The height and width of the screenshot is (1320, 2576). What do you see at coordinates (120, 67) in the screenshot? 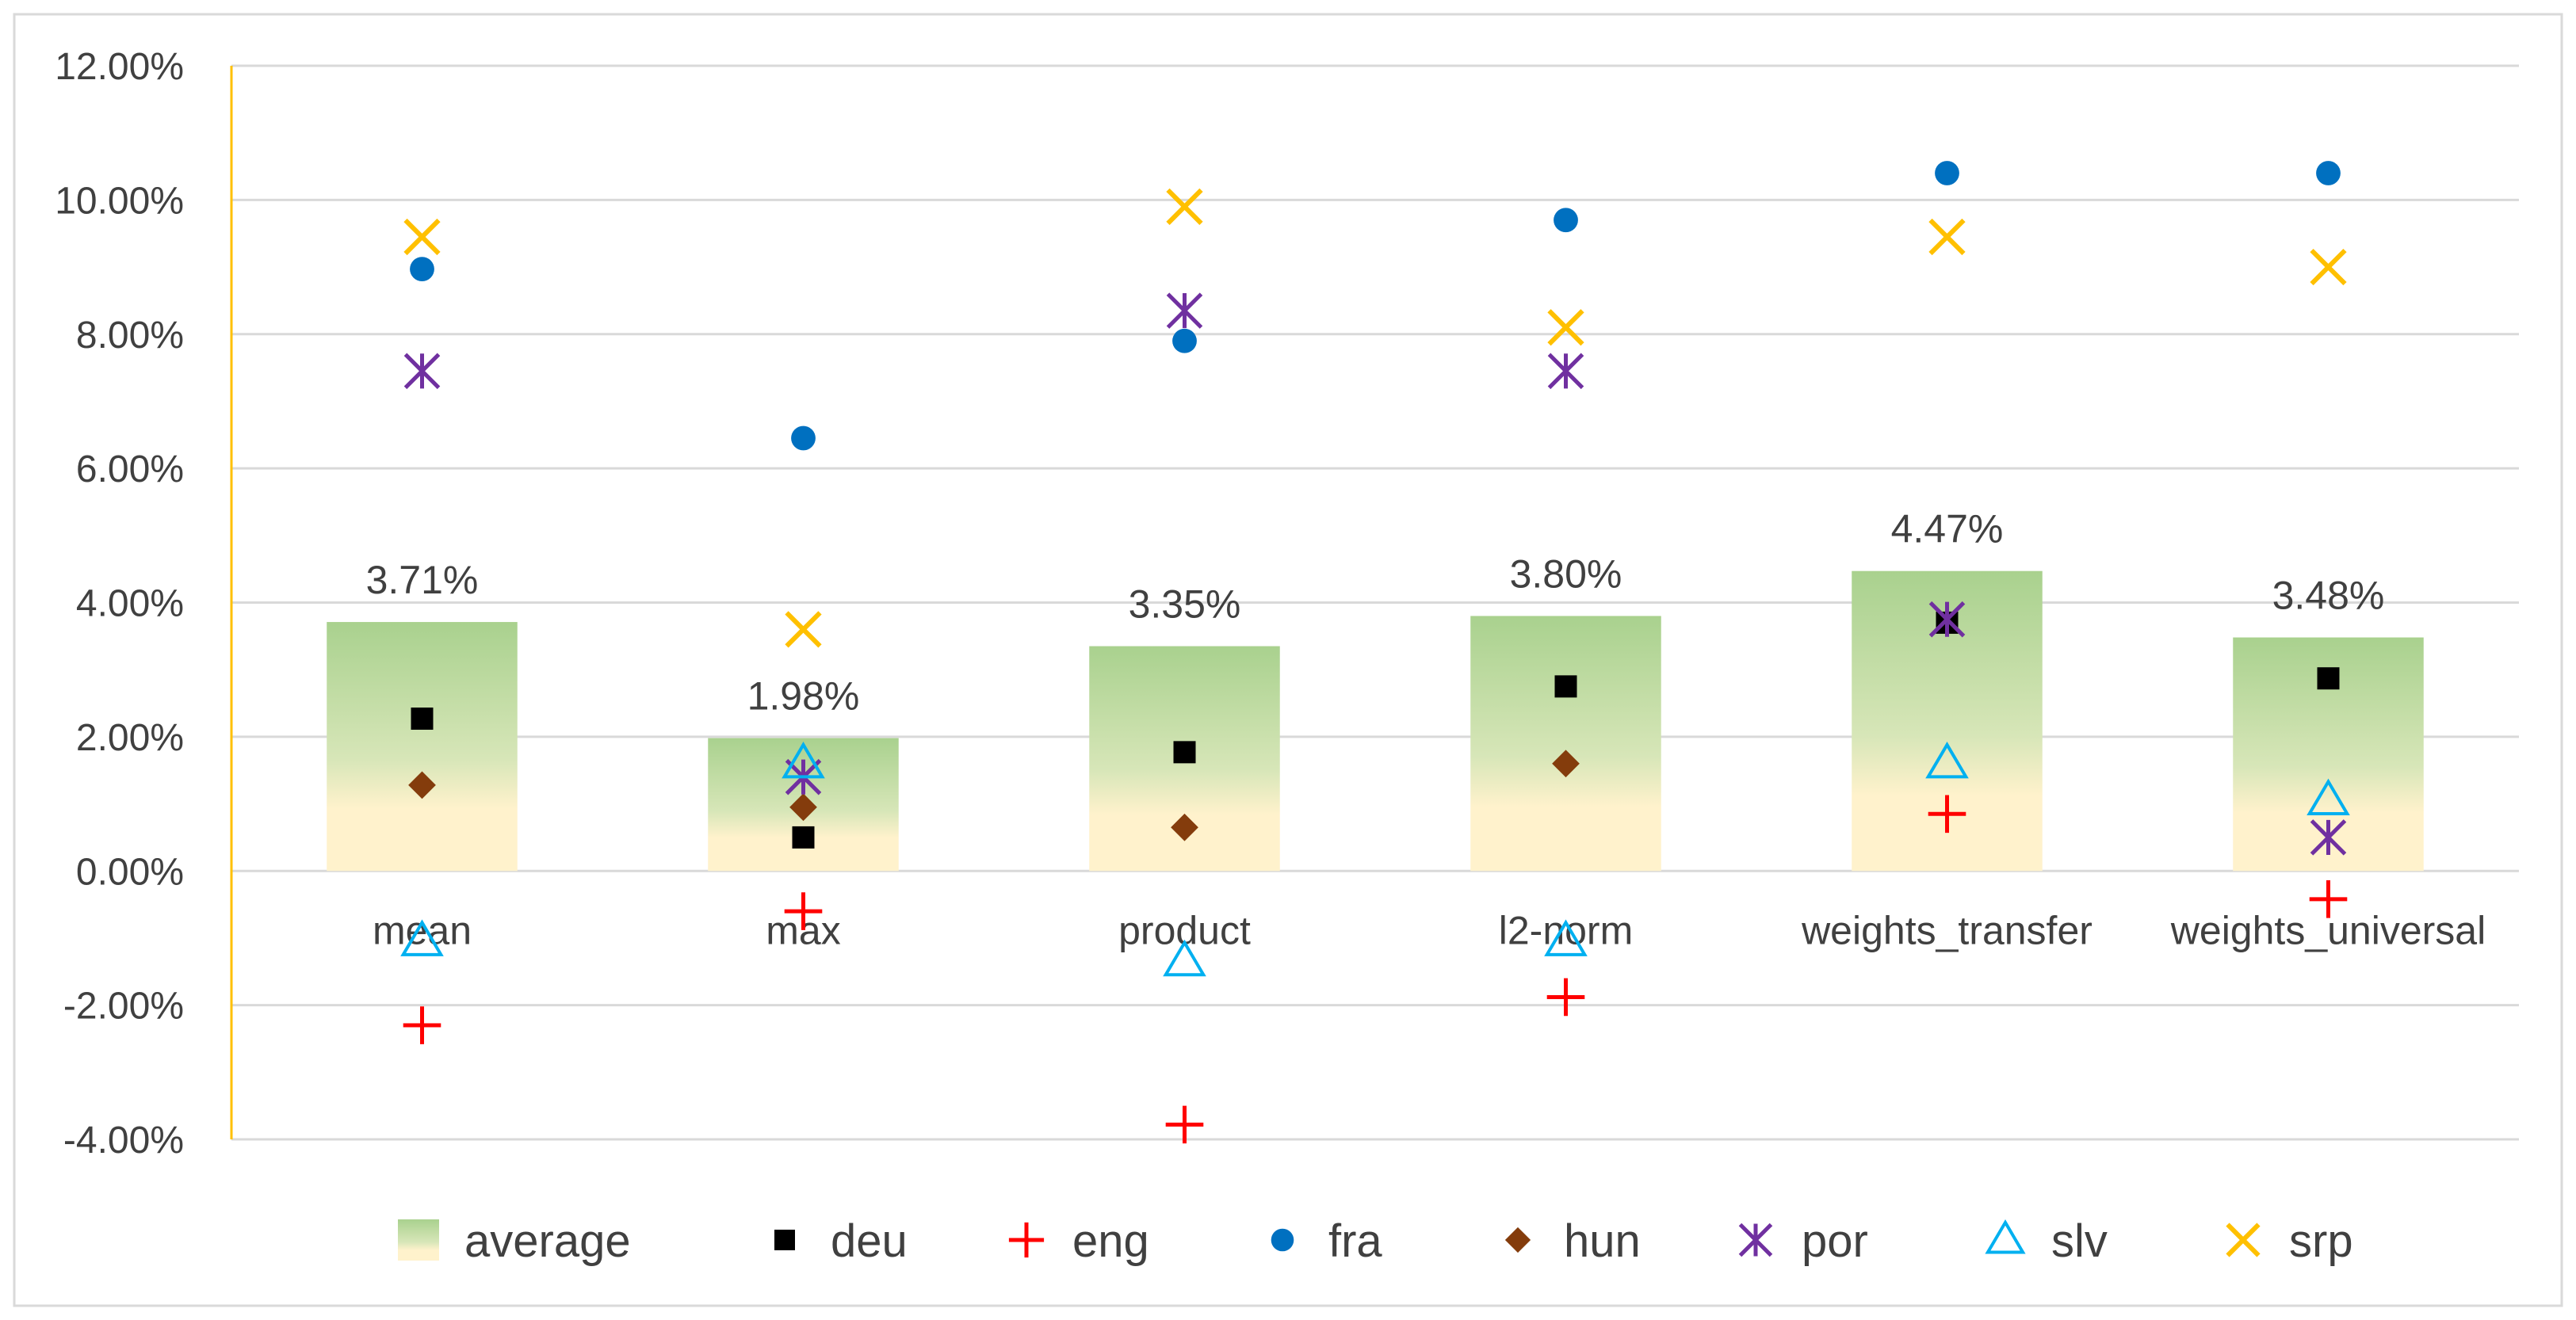
I see `y-tick-label: 12.00%` at bounding box center [120, 67].